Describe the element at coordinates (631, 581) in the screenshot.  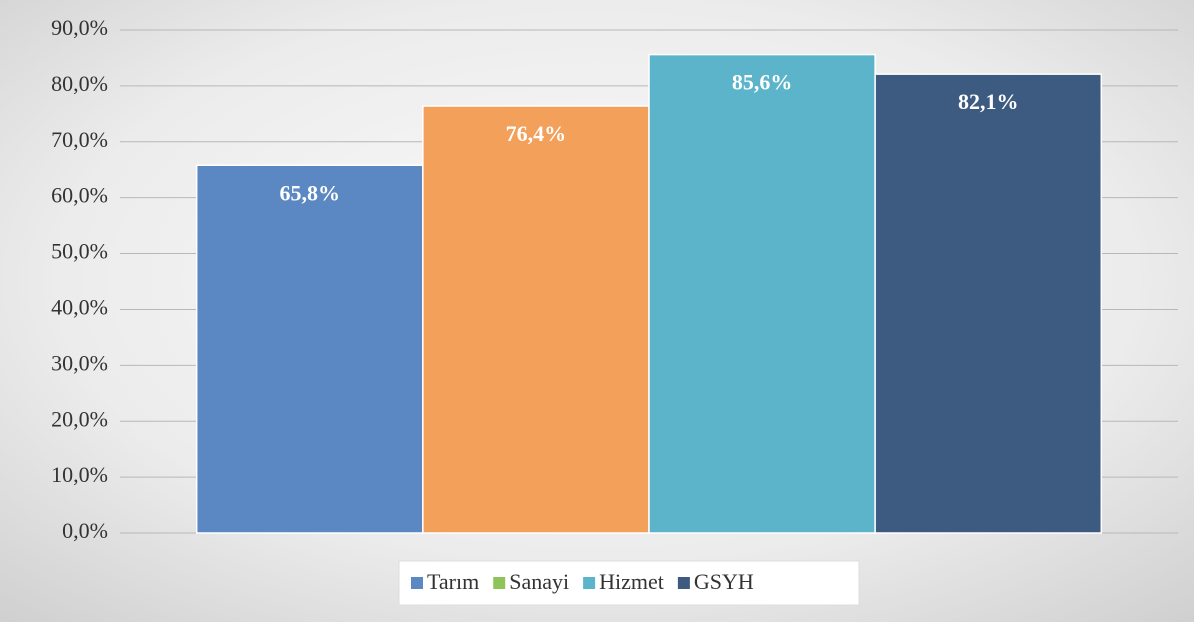
I see `legend-label: Hizmet` at that location.